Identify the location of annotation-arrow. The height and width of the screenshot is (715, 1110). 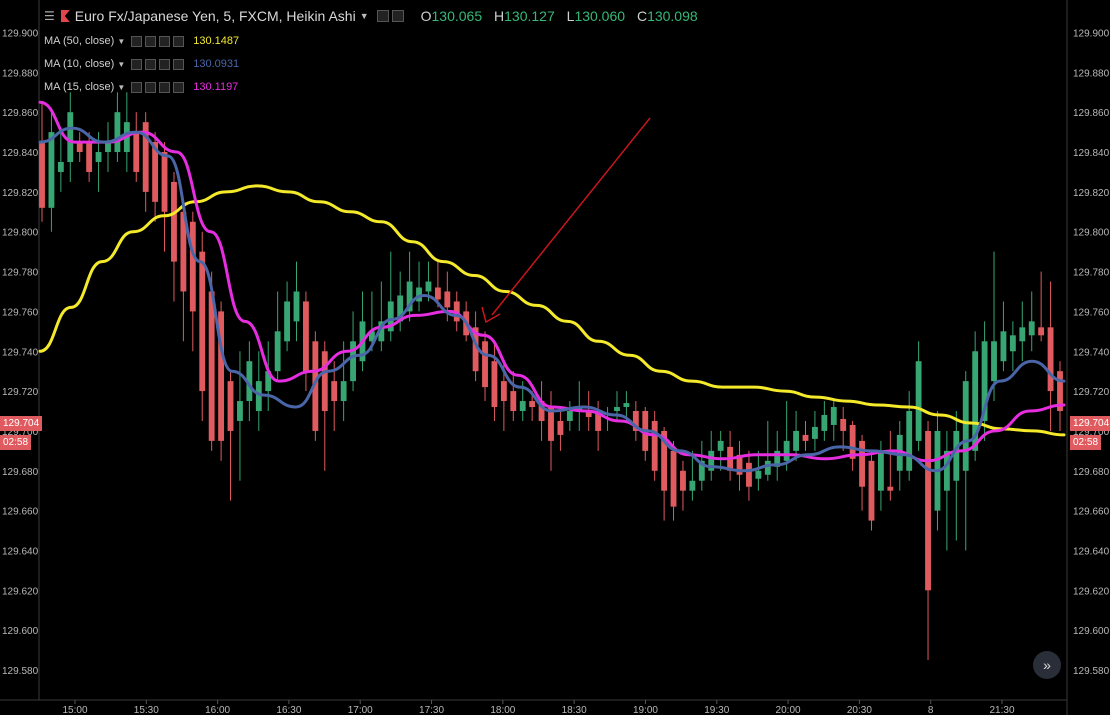
(566, 220).